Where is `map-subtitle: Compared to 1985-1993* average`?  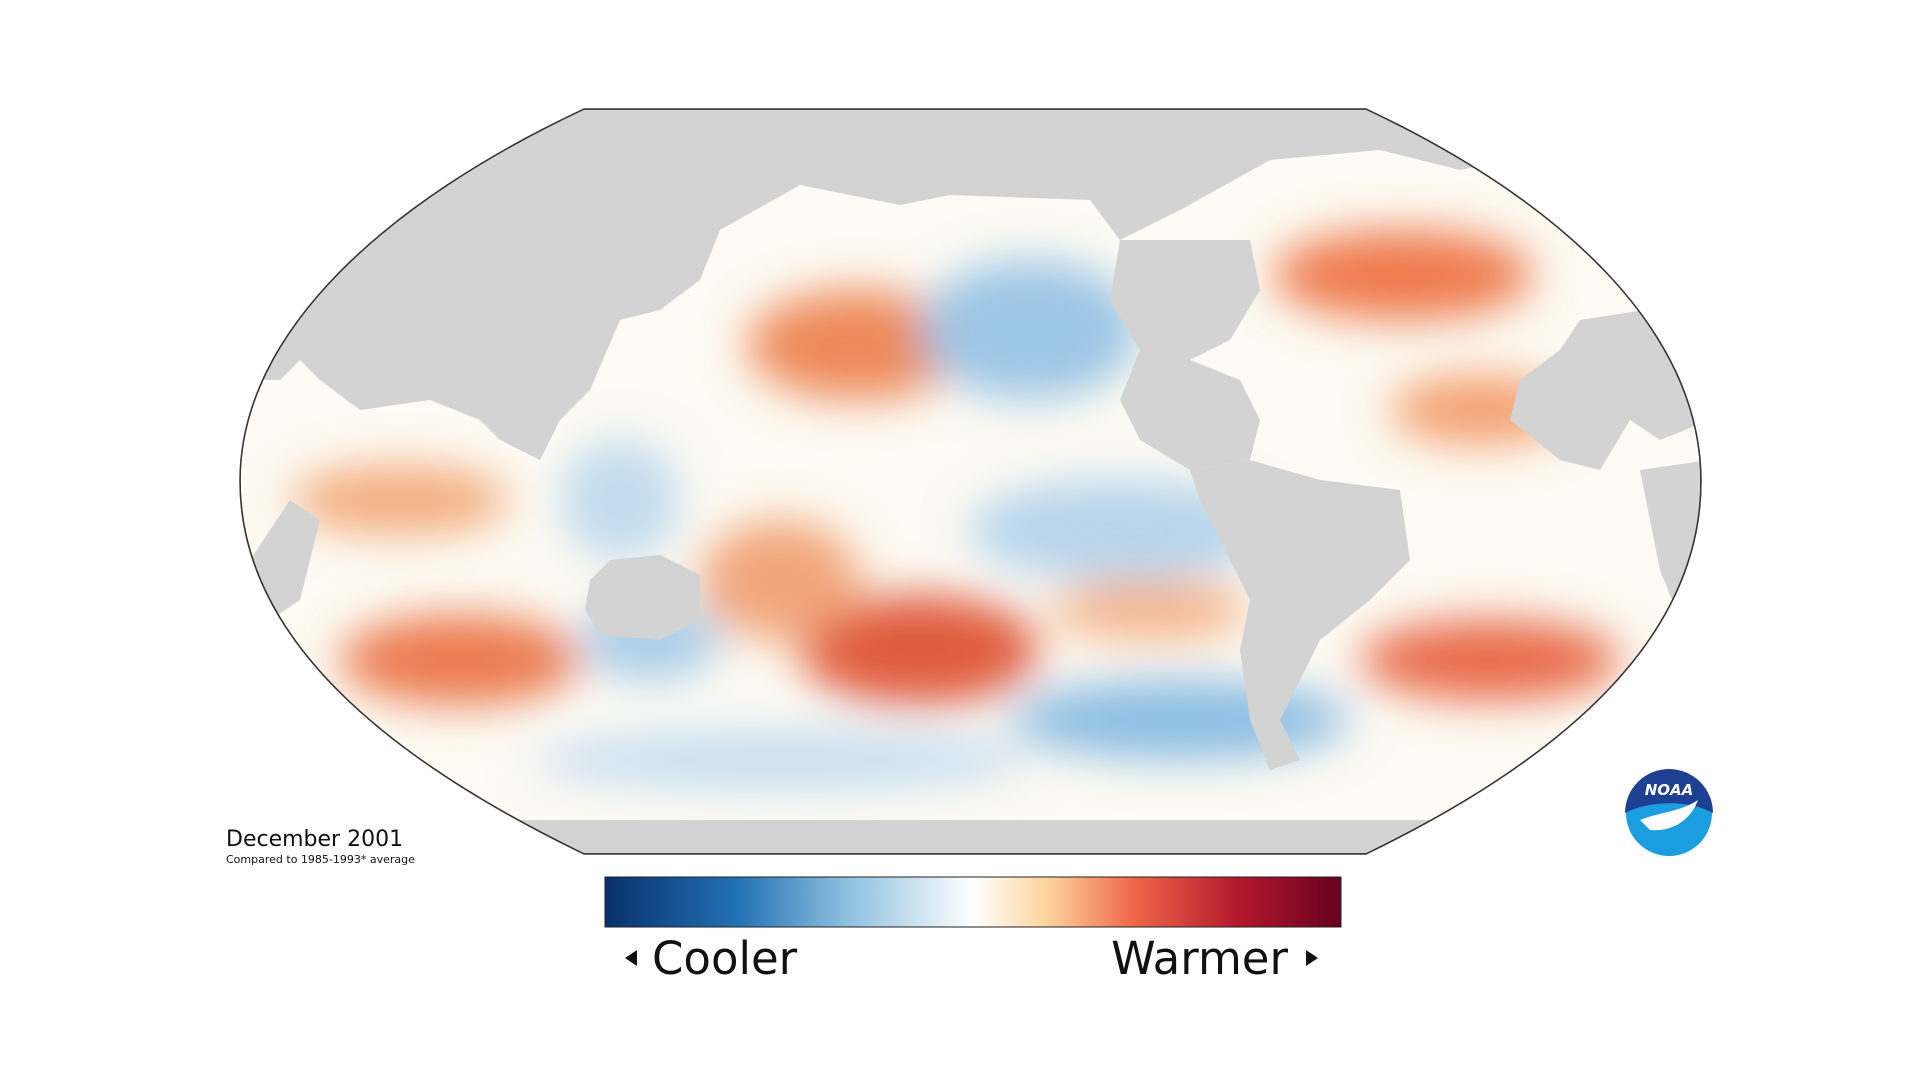
map-subtitle: Compared to 1985-1993* average is located at coordinates (320, 859).